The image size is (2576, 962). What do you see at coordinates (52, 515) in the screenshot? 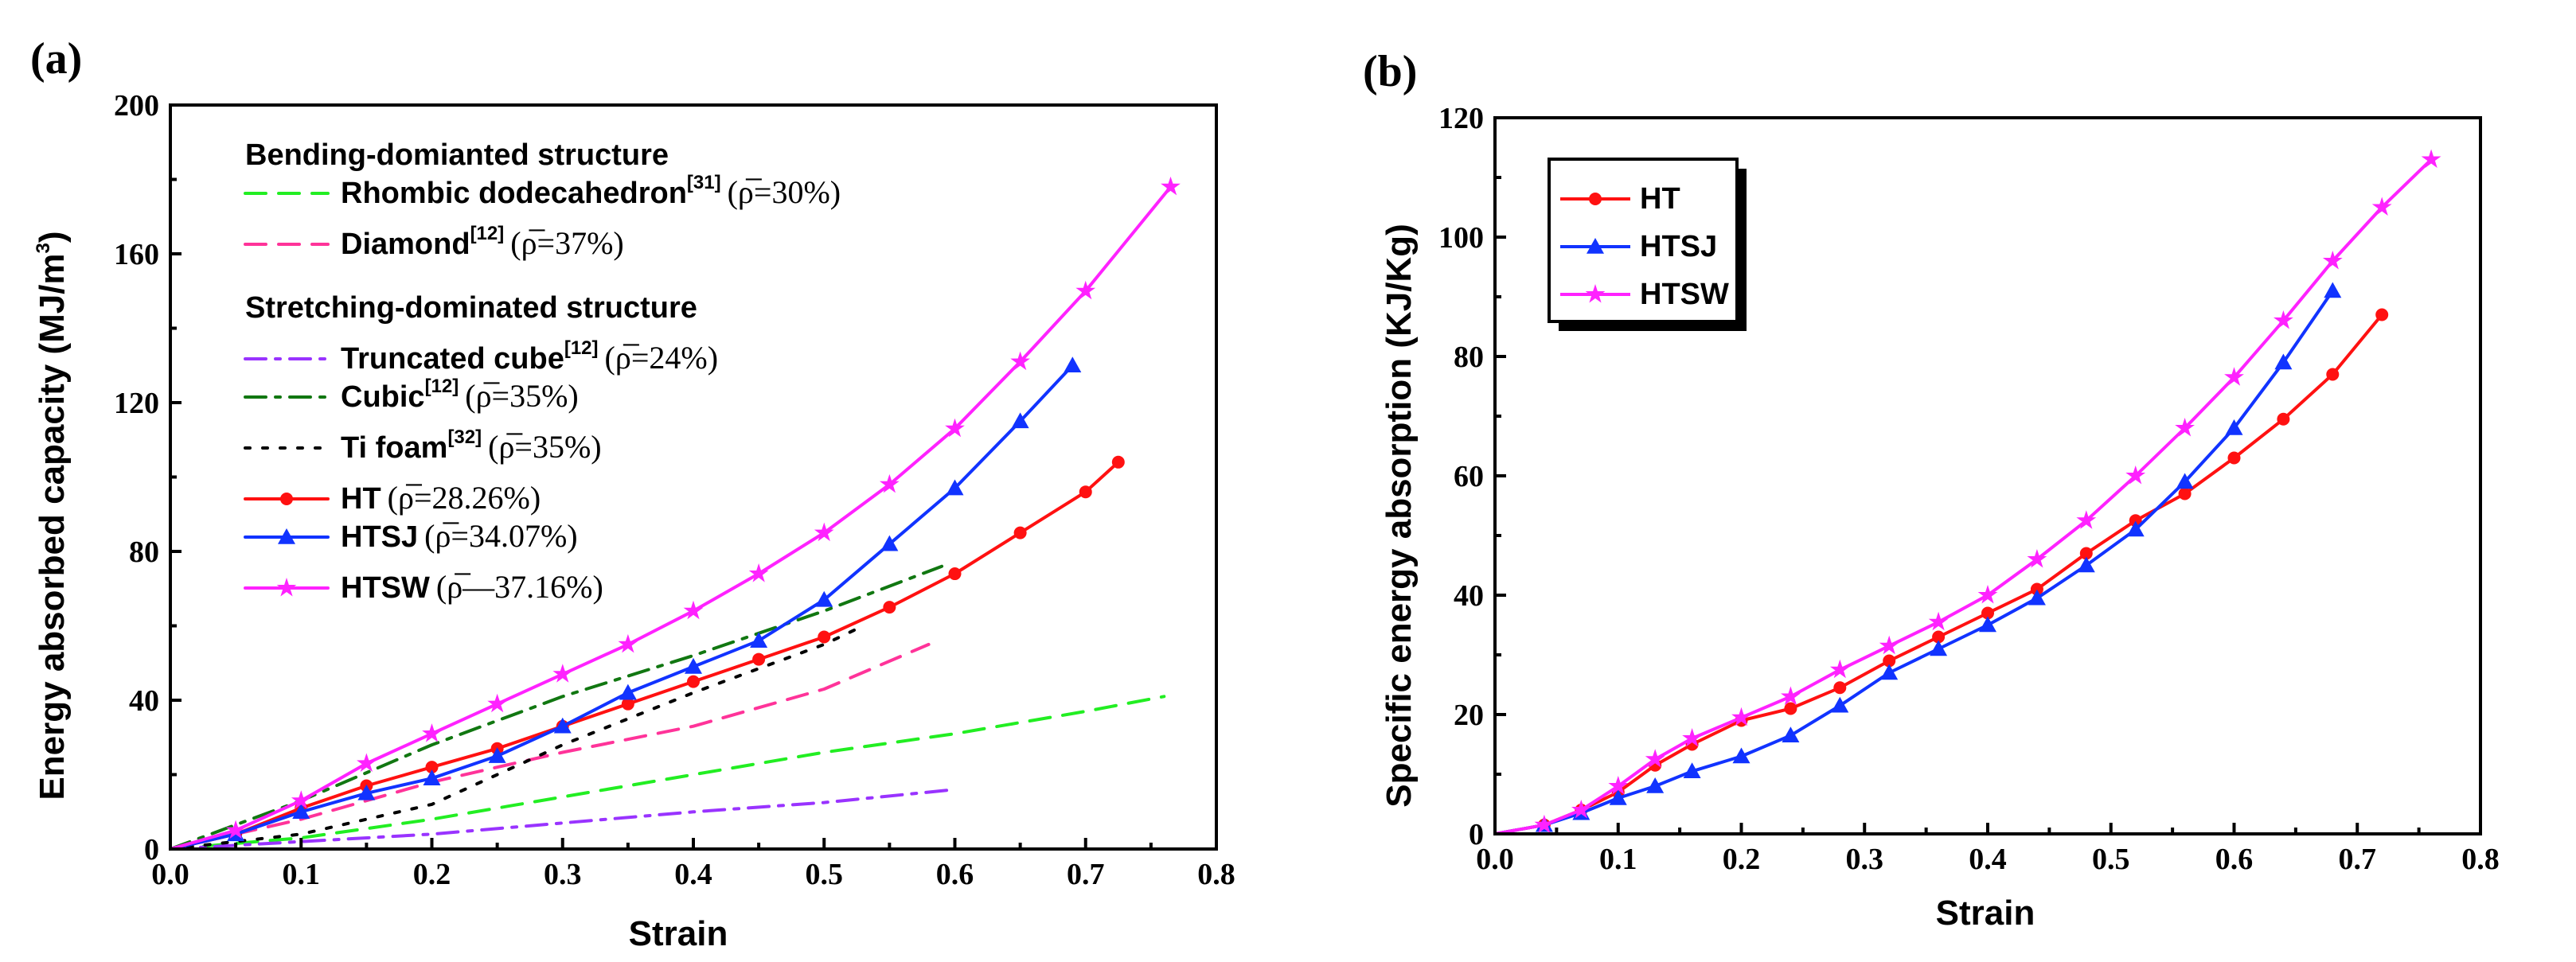
I see `panel-a-y-axis-title: Energy absorbed capacity (MJ/m3)` at bounding box center [52, 515].